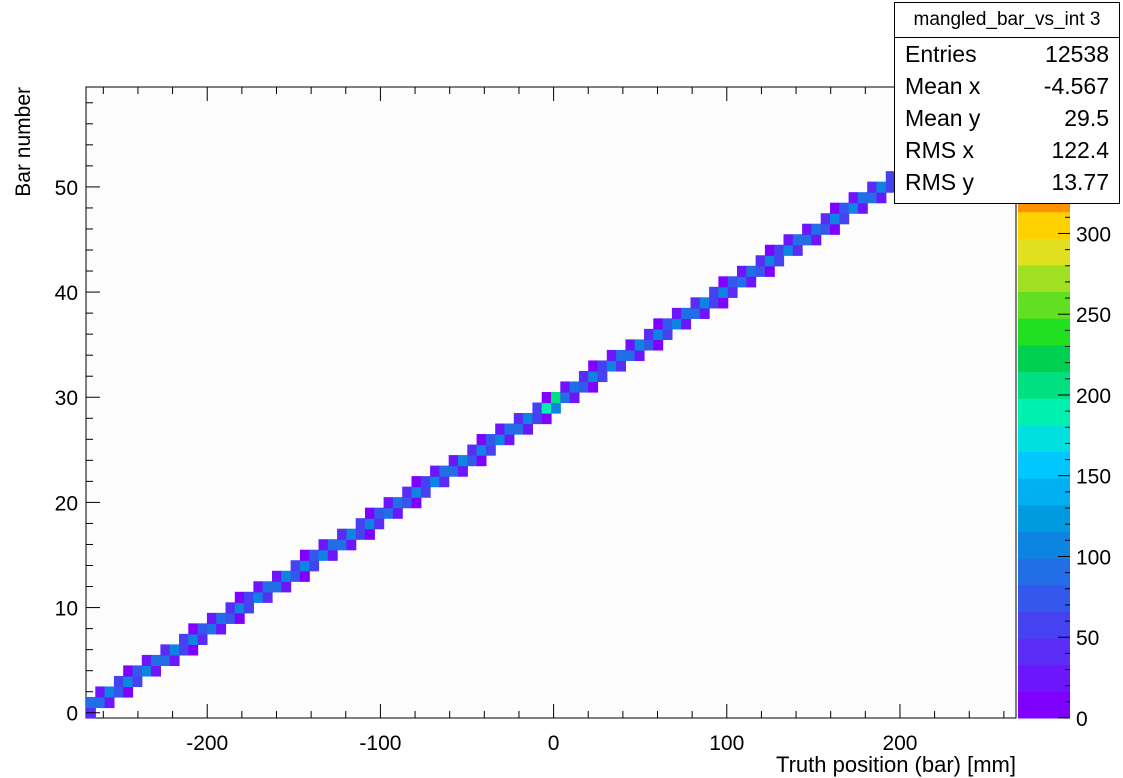  Describe the element at coordinates (1093, 396) in the screenshot. I see `palette-tick-label: 200` at that location.